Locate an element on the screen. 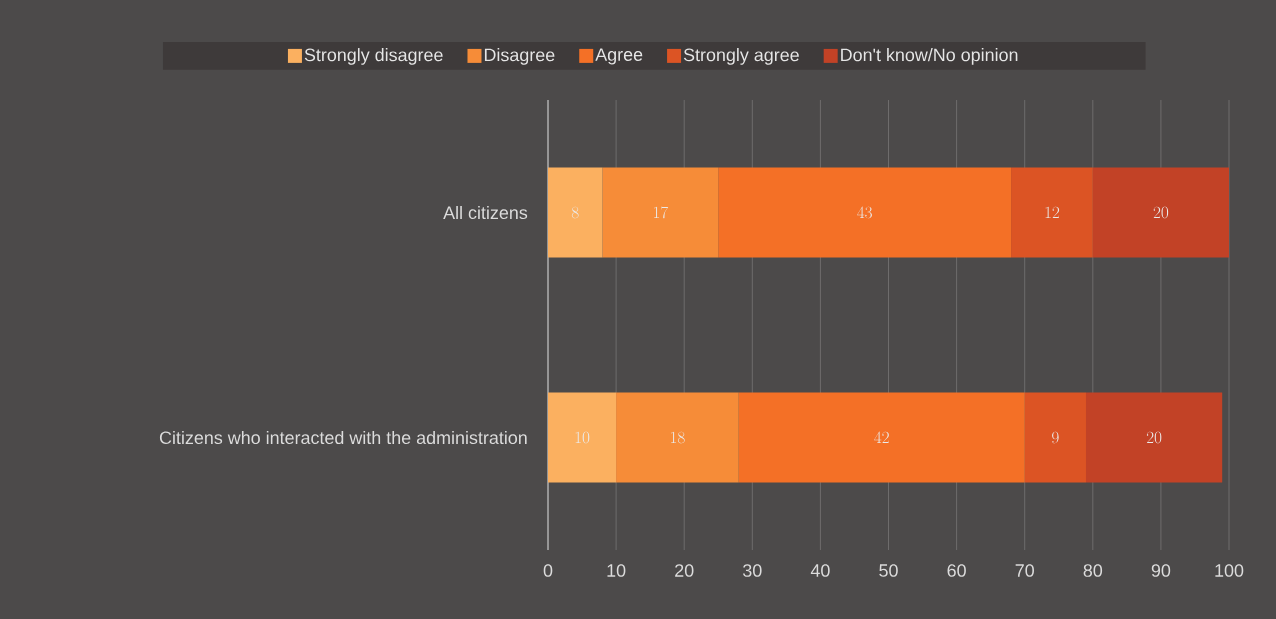 Image resolution: width=1276 pixels, height=619 pixels. x-tick-label: 40 is located at coordinates (820, 570).